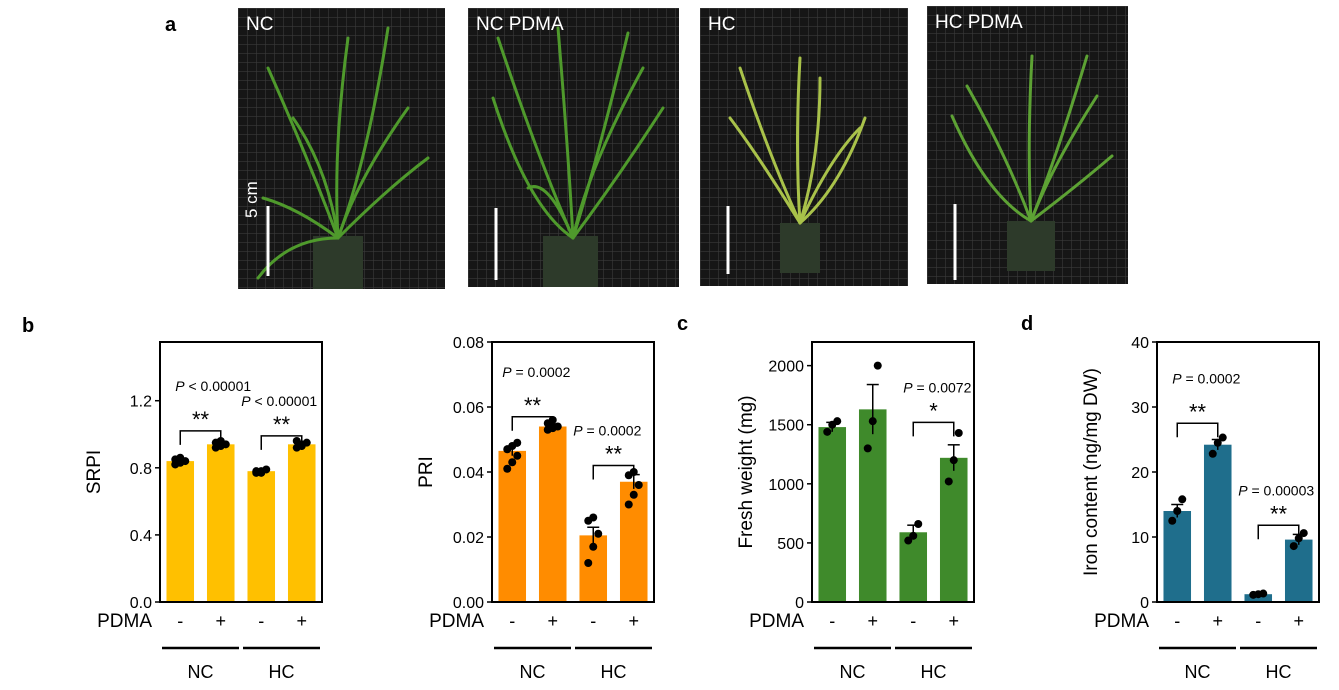  Describe the element at coordinates (786, 426) in the screenshot. I see `y-tick-label: 1500` at that location.